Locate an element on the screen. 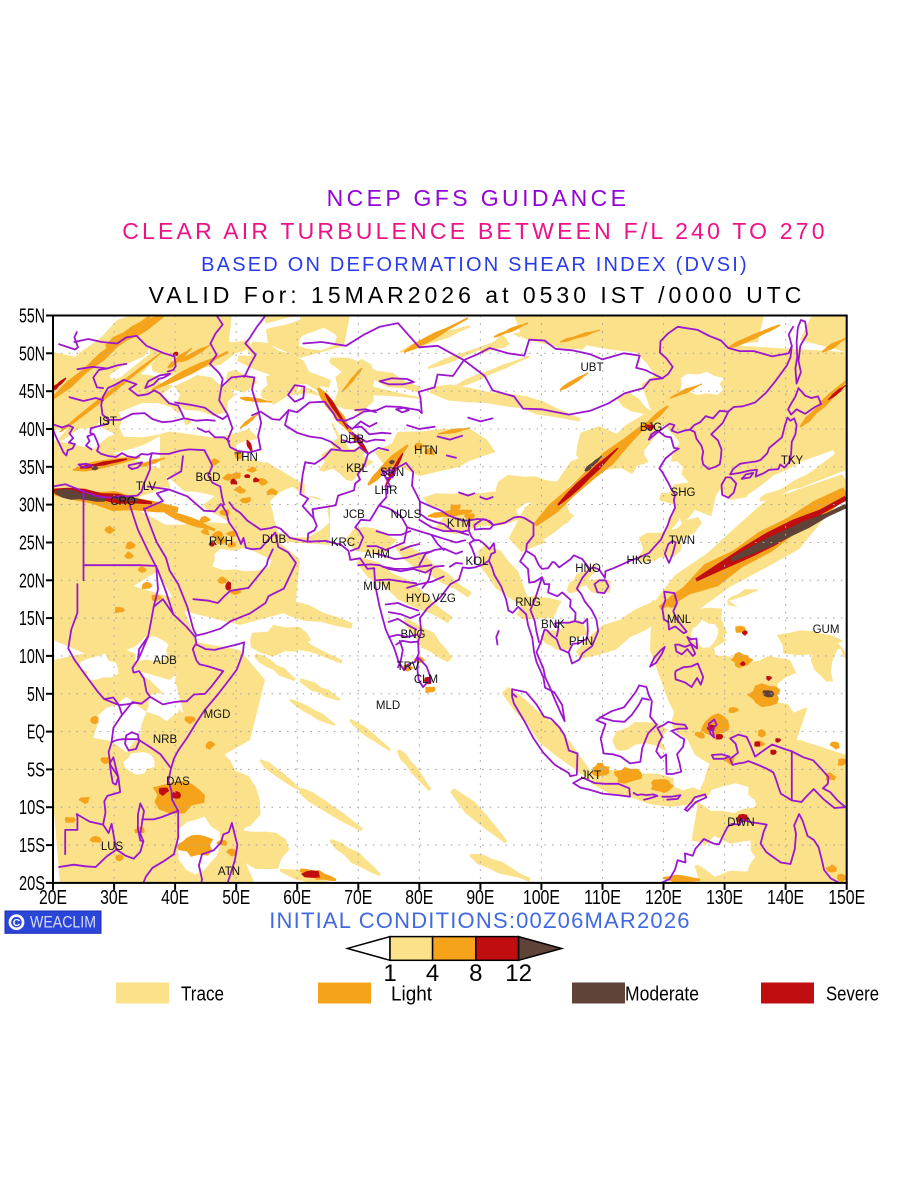  svg-text: VZG is located at coordinates (444, 599).